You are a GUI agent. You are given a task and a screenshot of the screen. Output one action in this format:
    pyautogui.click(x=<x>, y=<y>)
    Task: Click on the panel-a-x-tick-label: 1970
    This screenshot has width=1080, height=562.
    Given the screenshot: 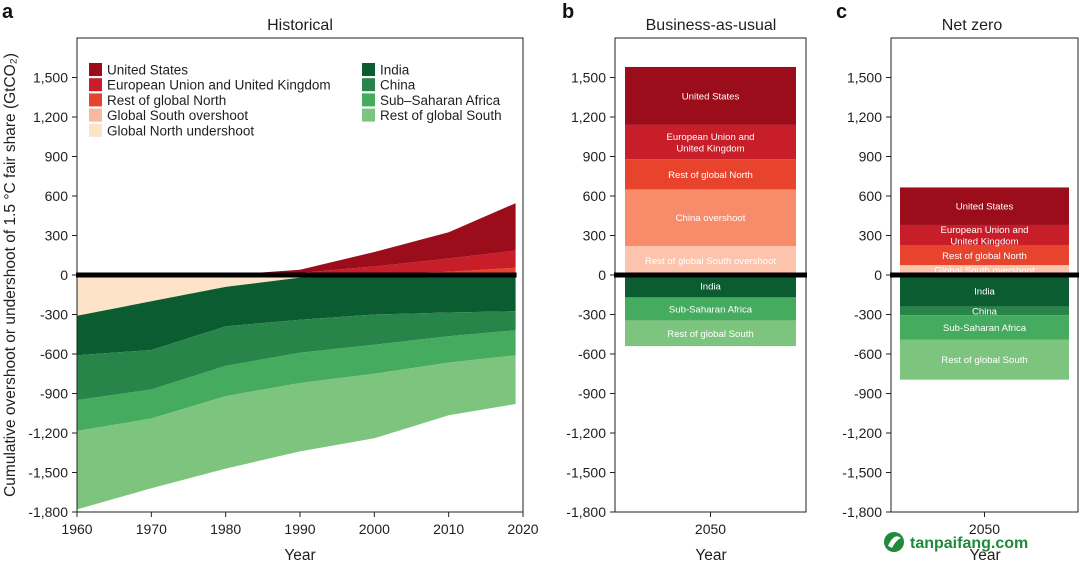 What is the action you would take?
    pyautogui.click(x=151, y=529)
    